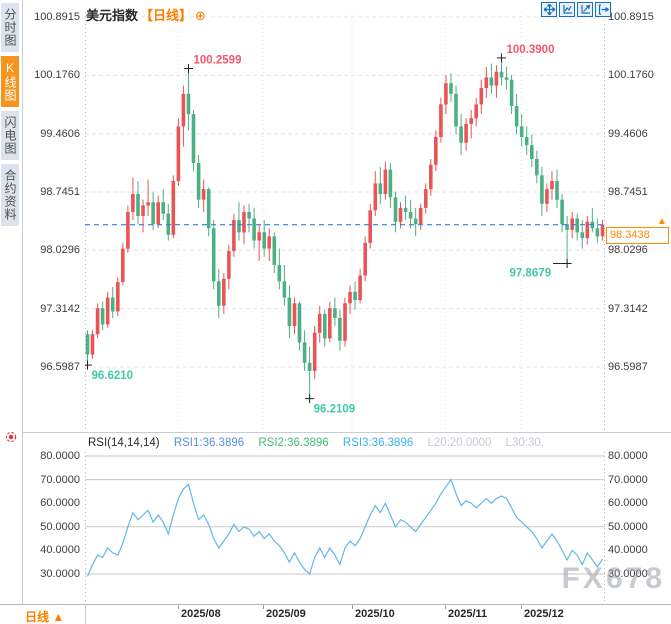 This screenshot has height=624, width=671. What do you see at coordinates (293, 443) in the screenshot?
I see `rsi2-value: RSI2:36.3896` at bounding box center [293, 443].